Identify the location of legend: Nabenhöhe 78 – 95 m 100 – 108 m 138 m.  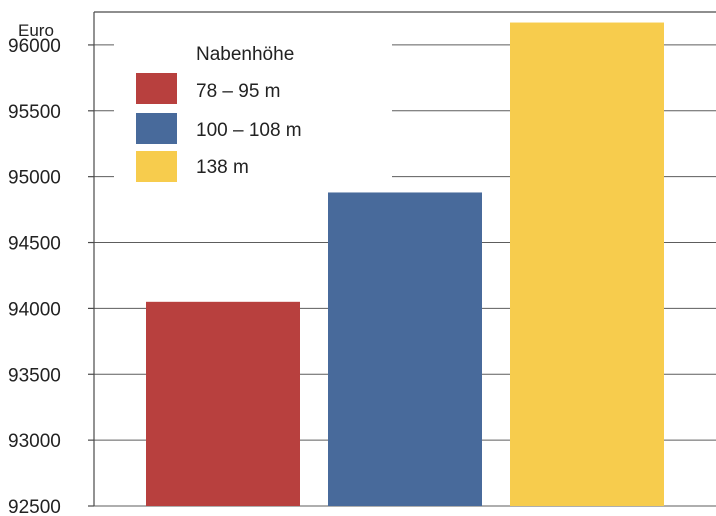
(253, 114).